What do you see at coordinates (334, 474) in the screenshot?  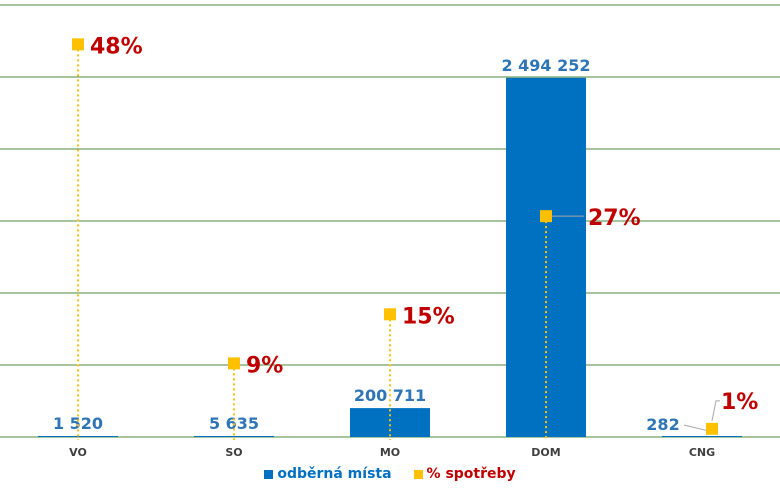 I see `legend-label-bars: odběrná místa` at bounding box center [334, 474].